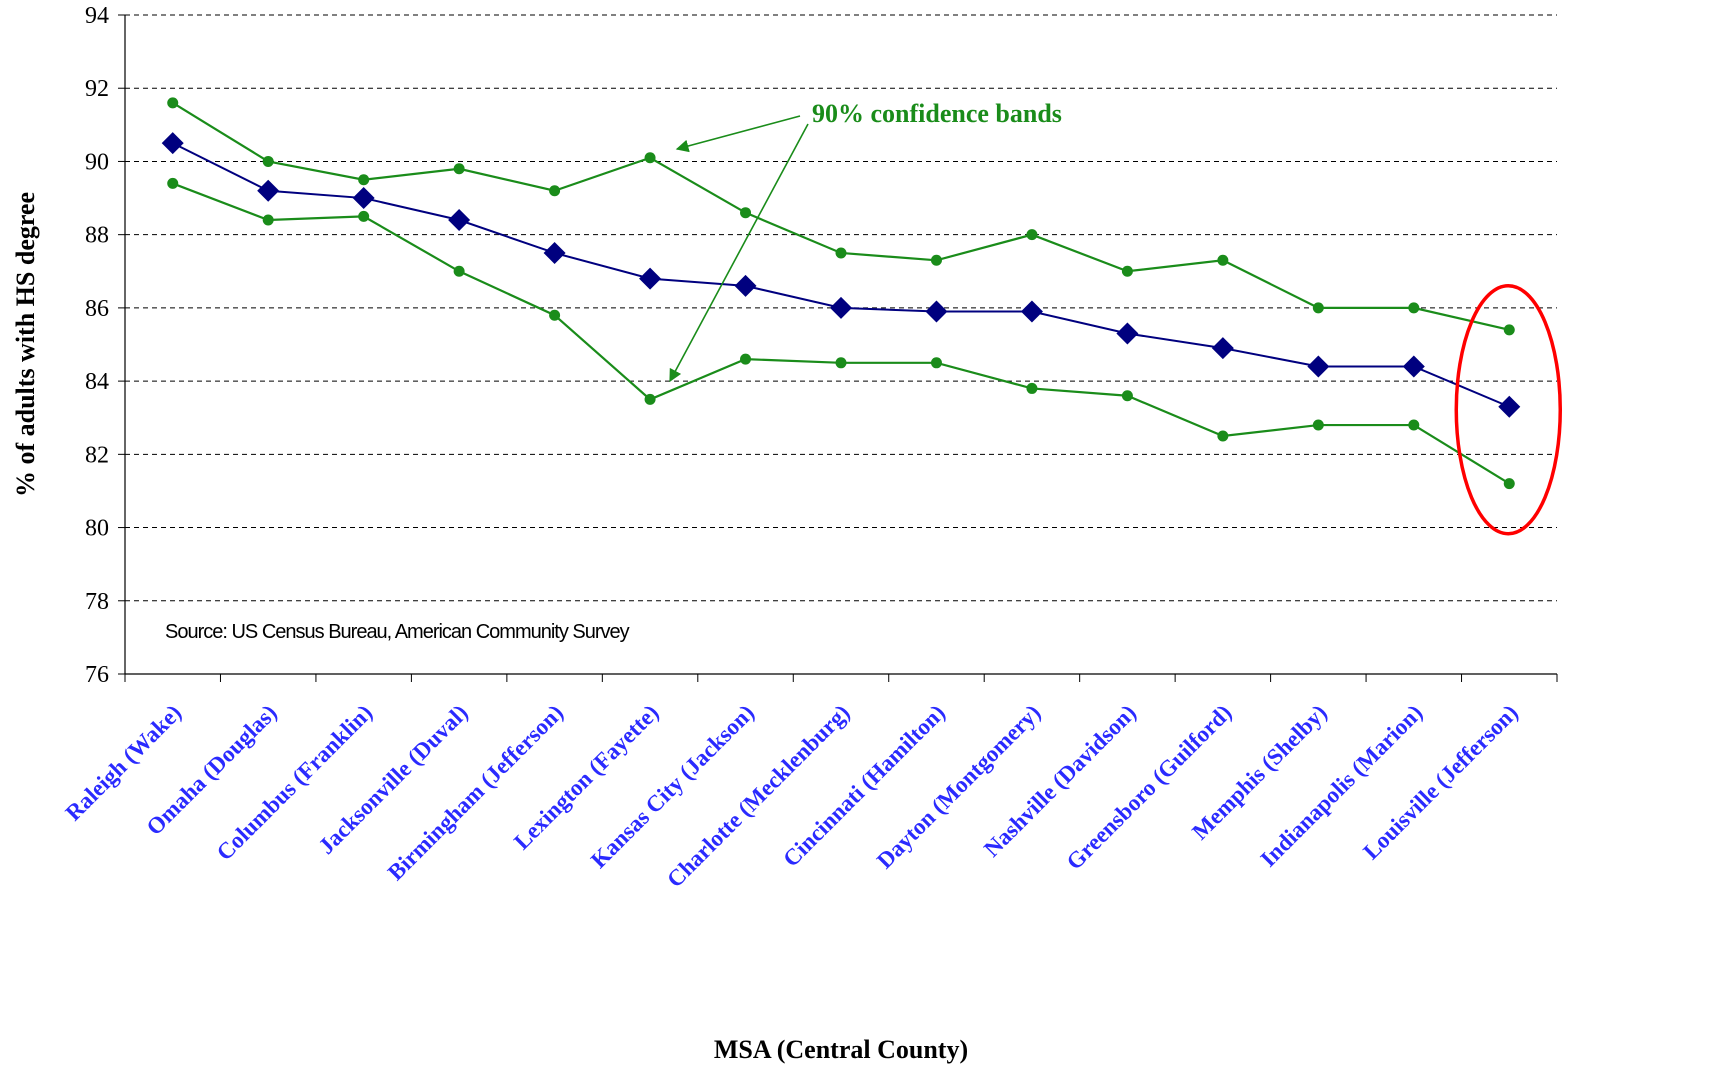  Describe the element at coordinates (25, 344) in the screenshot. I see `y-axis-title: % of adults with HS degree` at that location.